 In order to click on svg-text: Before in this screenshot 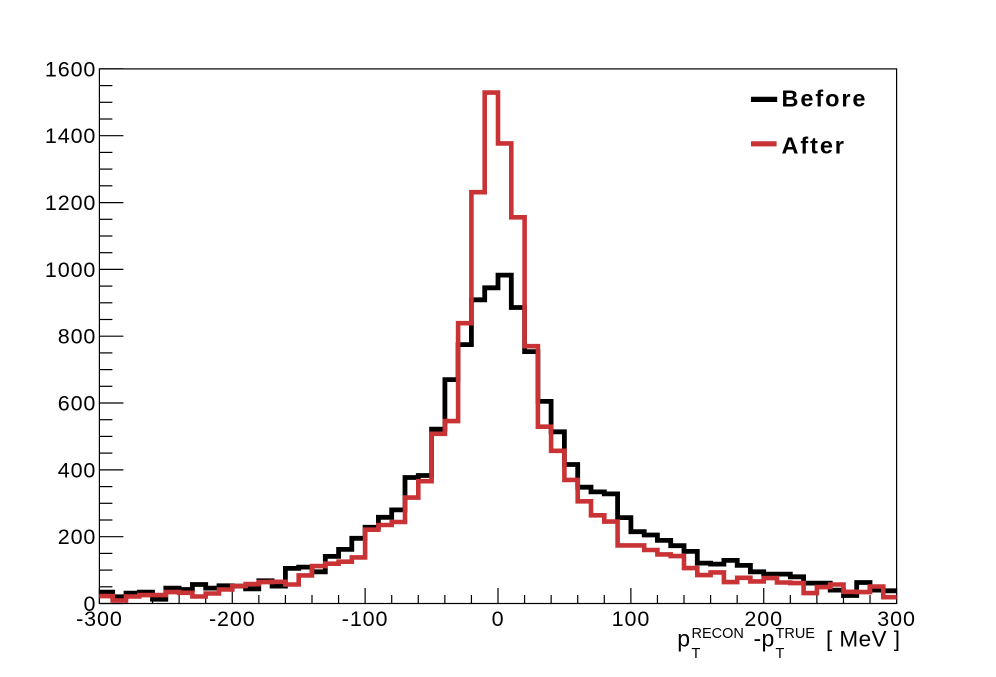, I will do `click(825, 99)`.